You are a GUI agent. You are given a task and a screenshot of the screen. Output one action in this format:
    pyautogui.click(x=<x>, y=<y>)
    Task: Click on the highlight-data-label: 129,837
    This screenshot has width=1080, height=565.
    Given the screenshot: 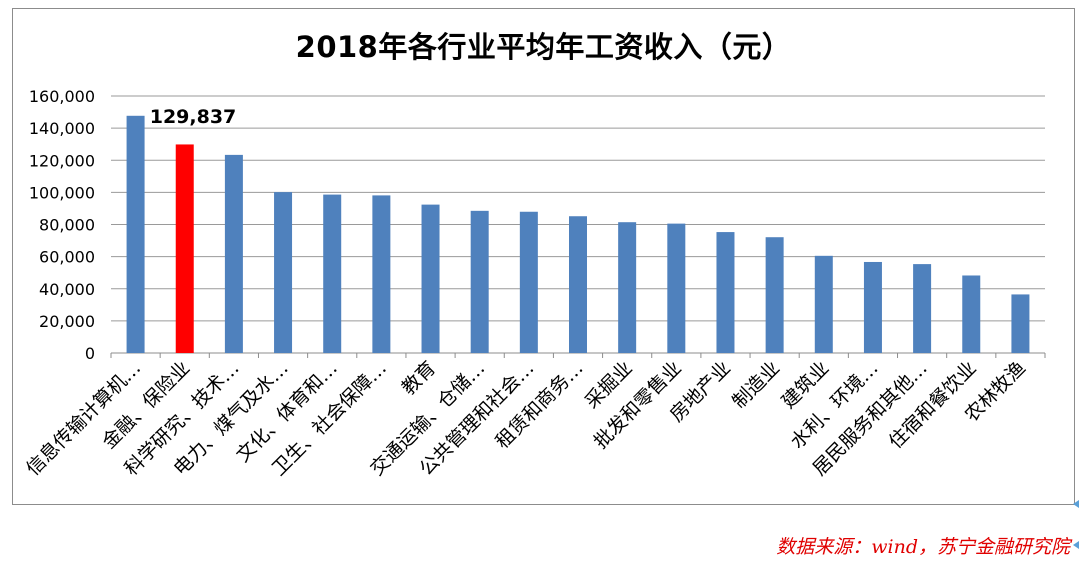 What is the action you would take?
    pyautogui.click(x=193, y=117)
    